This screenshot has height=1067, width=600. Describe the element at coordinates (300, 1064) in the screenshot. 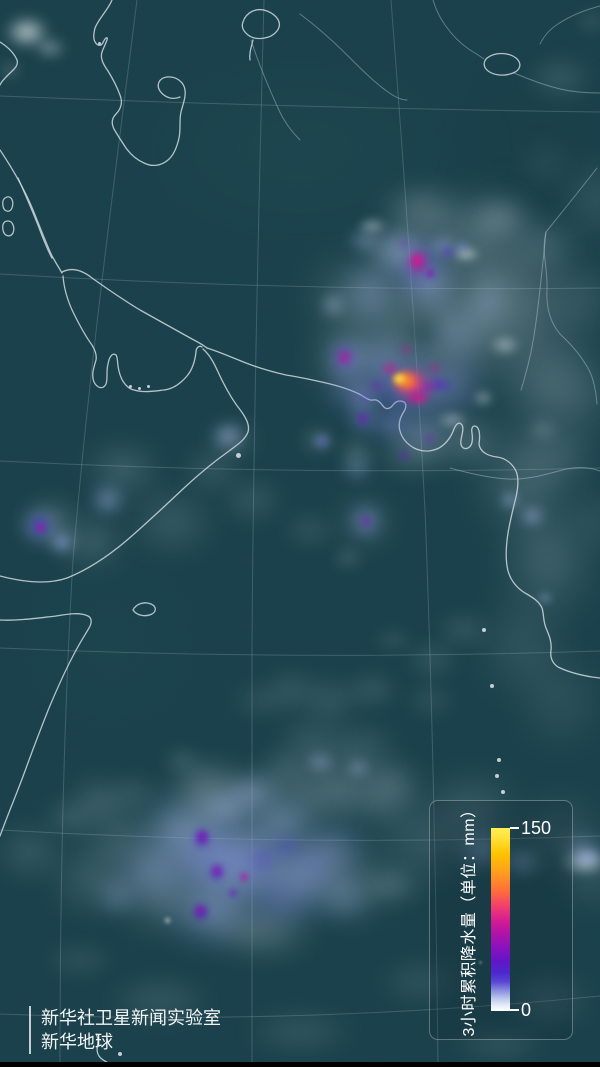

I see `letterbox-bar` at that location.